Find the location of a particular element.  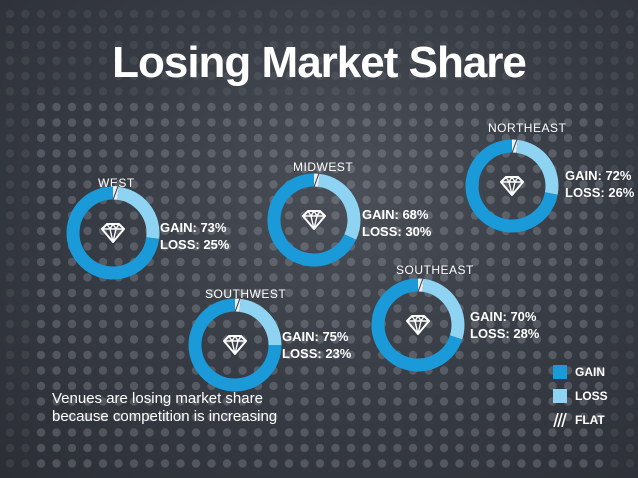

region-label-northeast: NORTHEAST is located at coordinates (527, 128).